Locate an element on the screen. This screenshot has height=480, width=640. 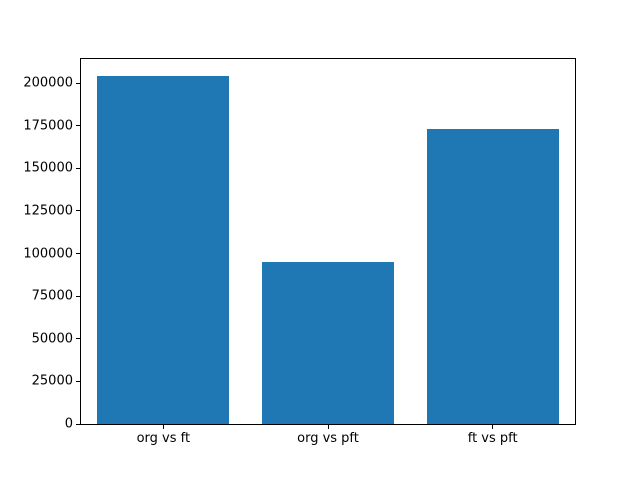
y-axis-tick-label: 50000 is located at coordinates (52, 339).